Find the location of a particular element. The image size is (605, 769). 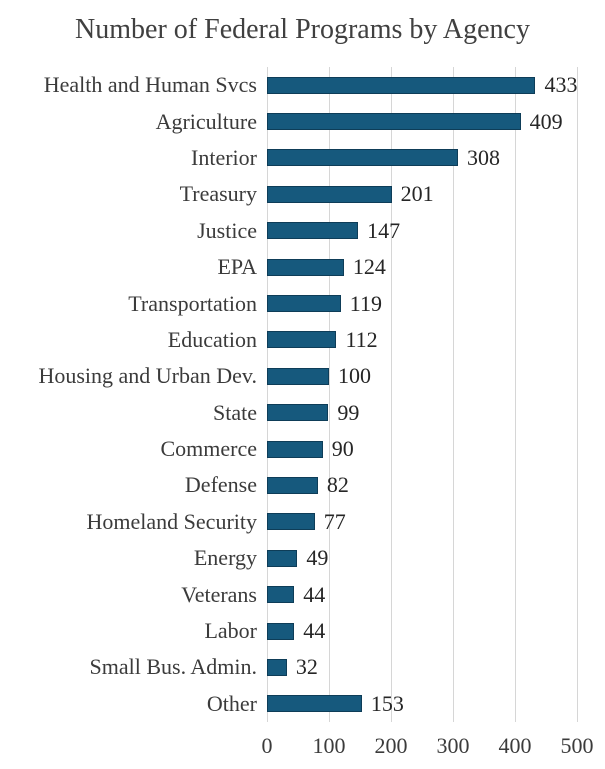

value-label: 32 is located at coordinates (306, 667).